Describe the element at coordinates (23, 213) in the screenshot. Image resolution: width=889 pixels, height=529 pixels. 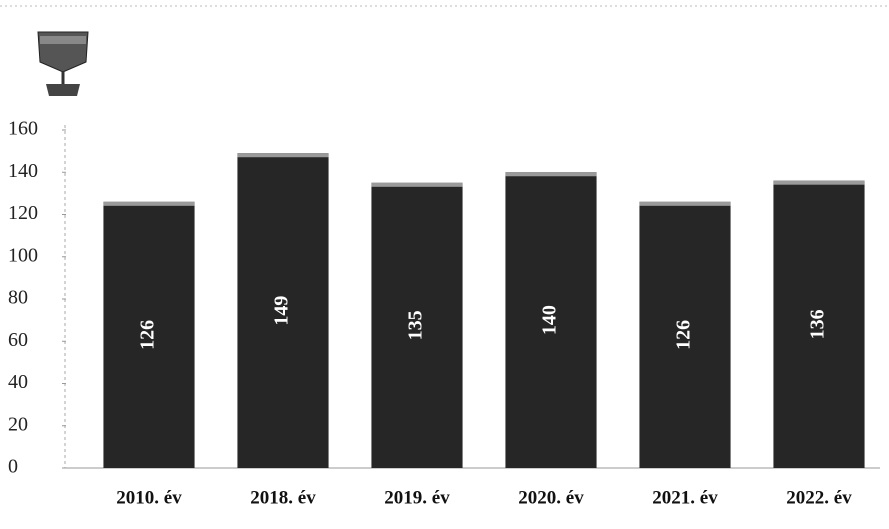
I see `y-tick-label: 120` at that location.